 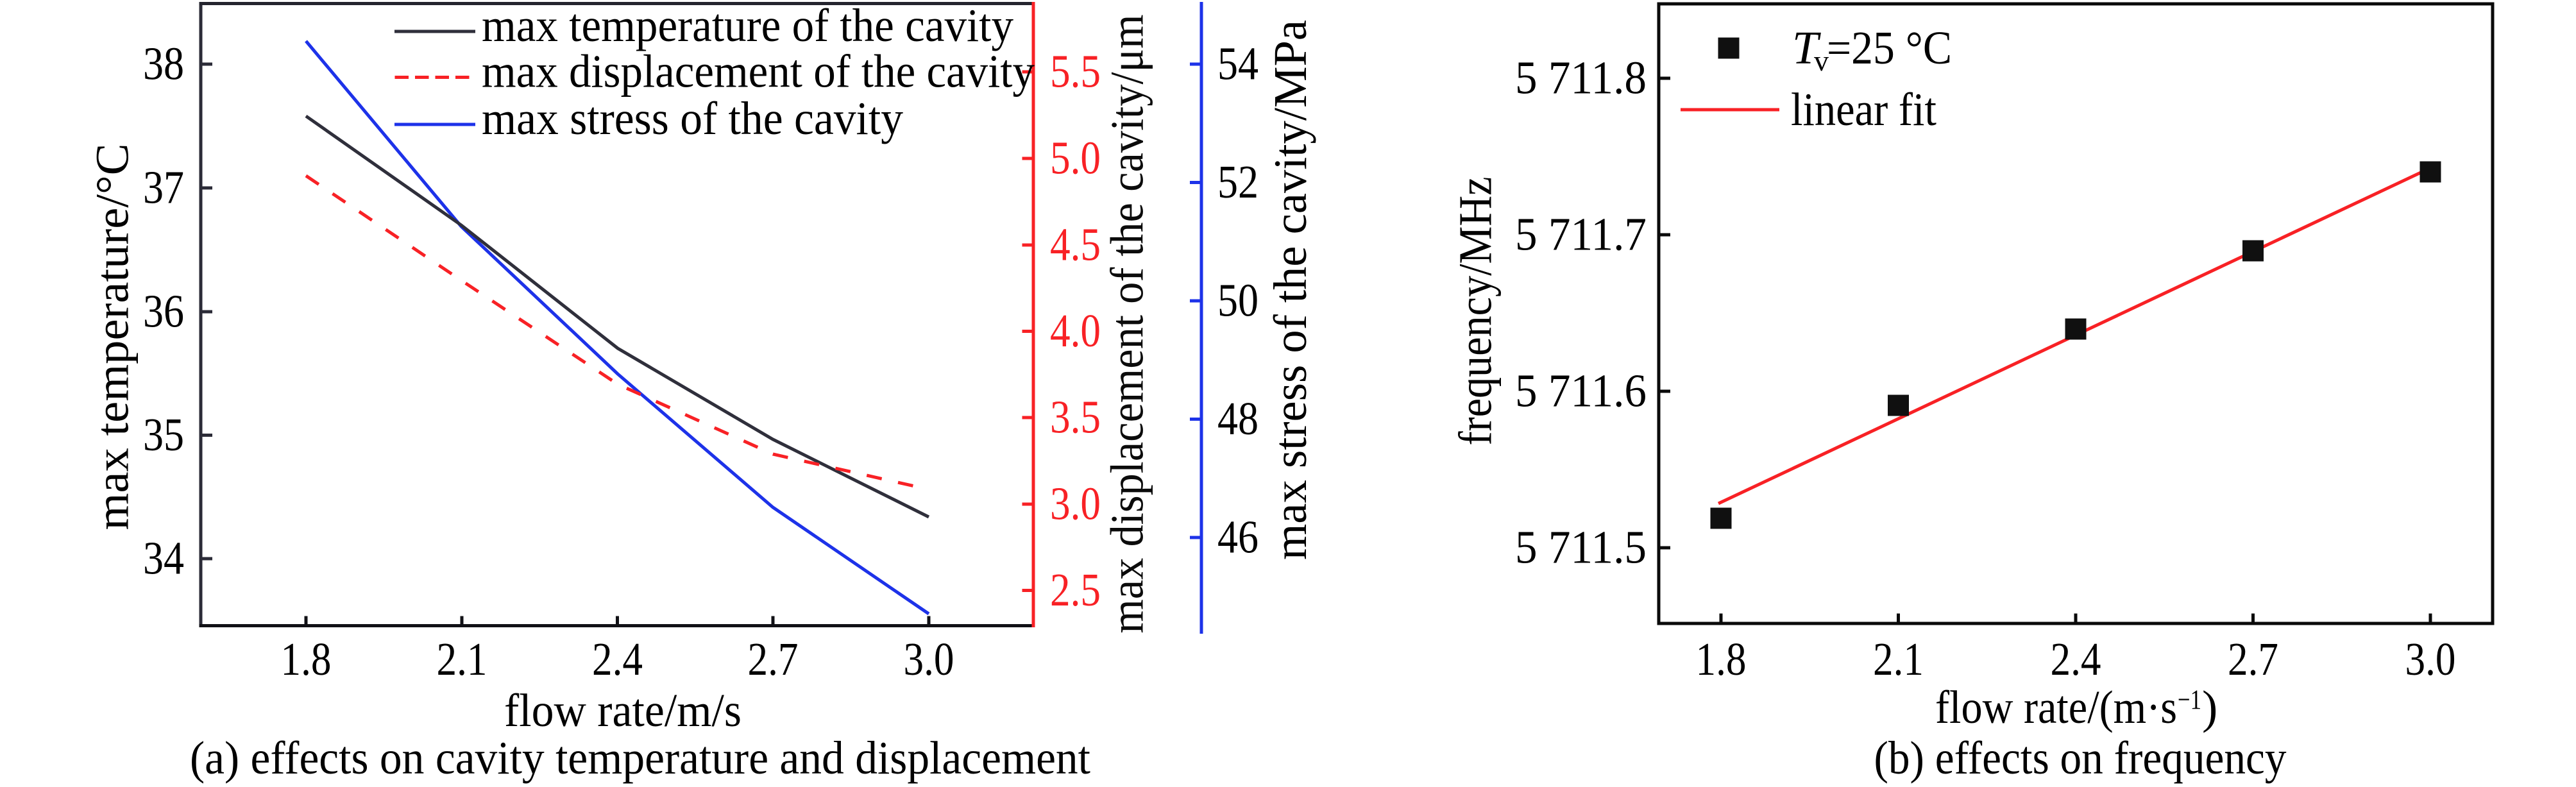 I want to click on svg-text: 50, so click(x=1237, y=300).